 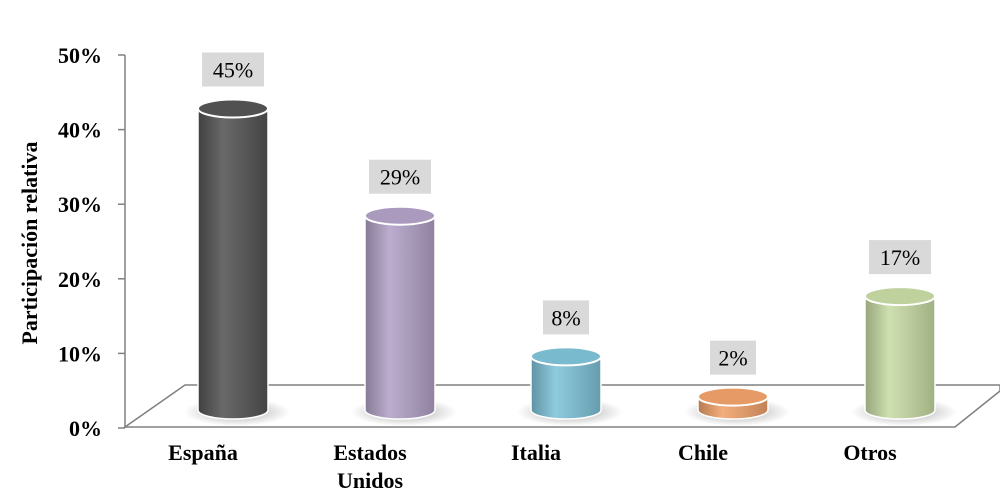 What do you see at coordinates (703, 452) in the screenshot?
I see `category-label: Chile` at bounding box center [703, 452].